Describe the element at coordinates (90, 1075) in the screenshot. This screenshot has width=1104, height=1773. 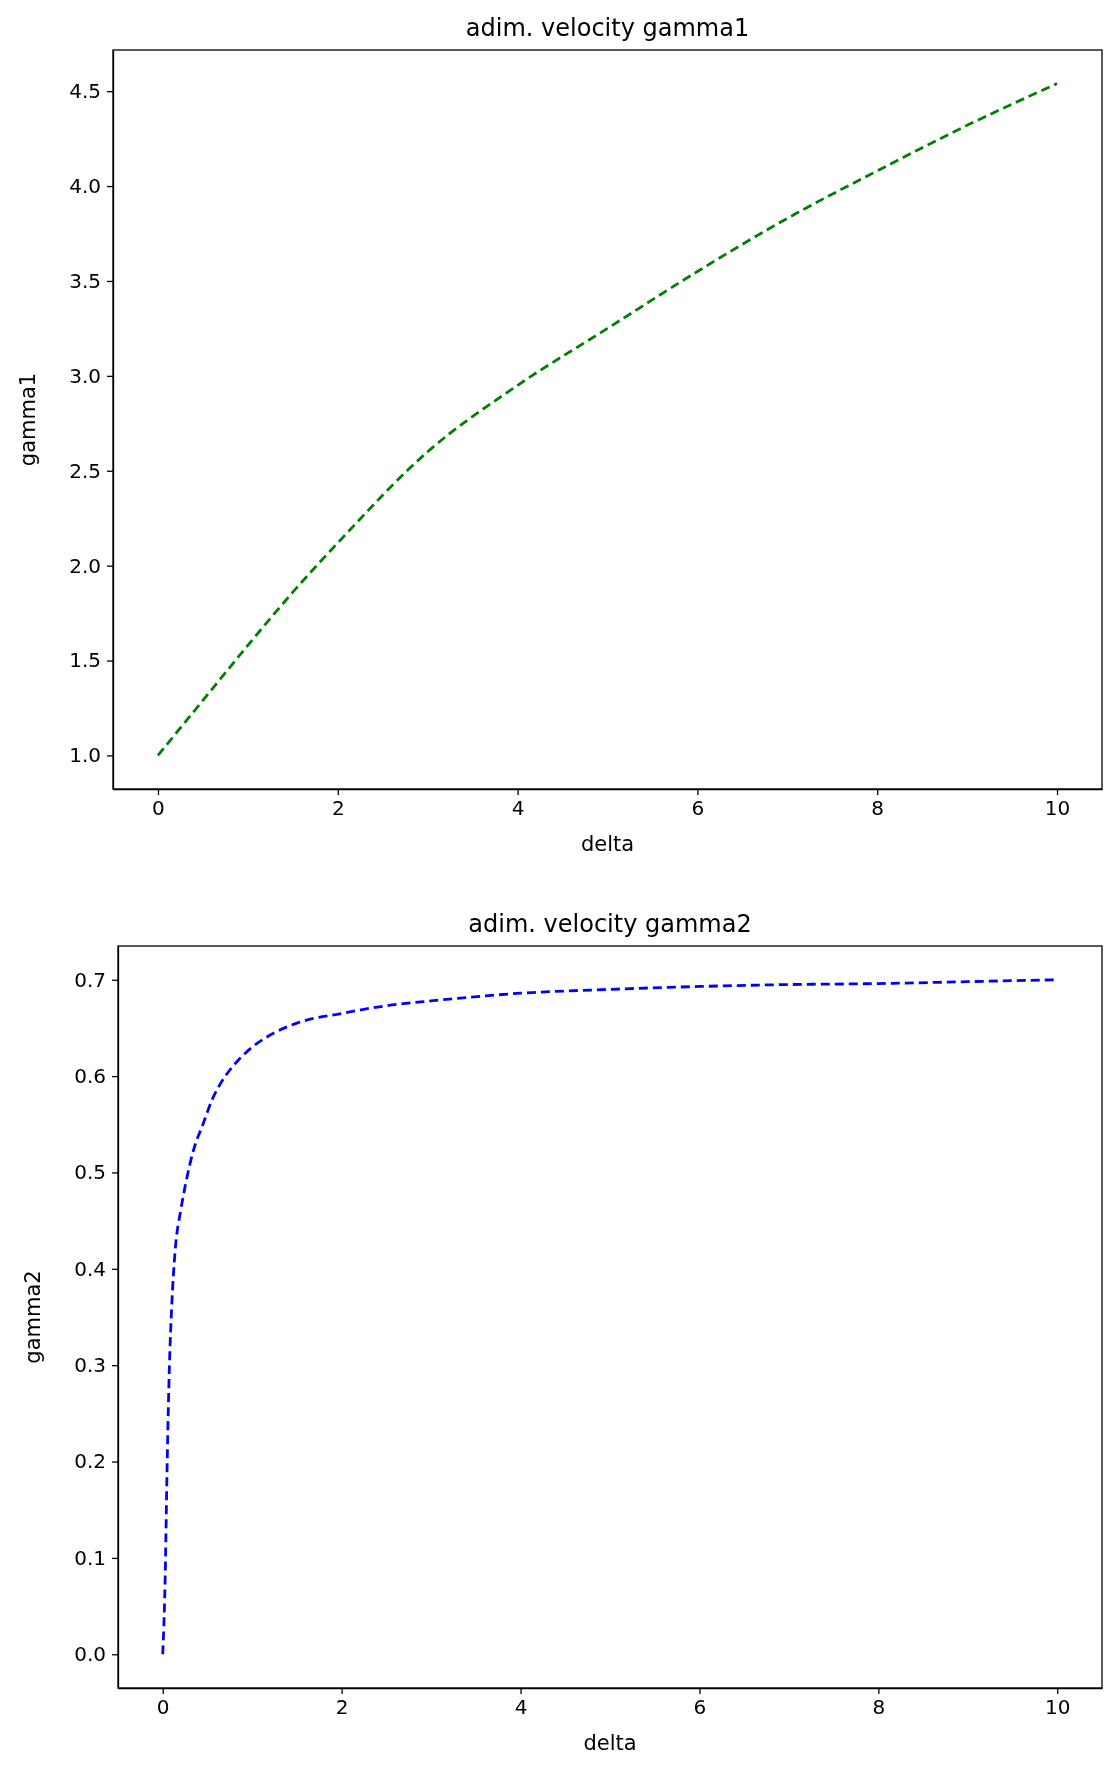
I see `y-tick-label: 0.6` at that location.